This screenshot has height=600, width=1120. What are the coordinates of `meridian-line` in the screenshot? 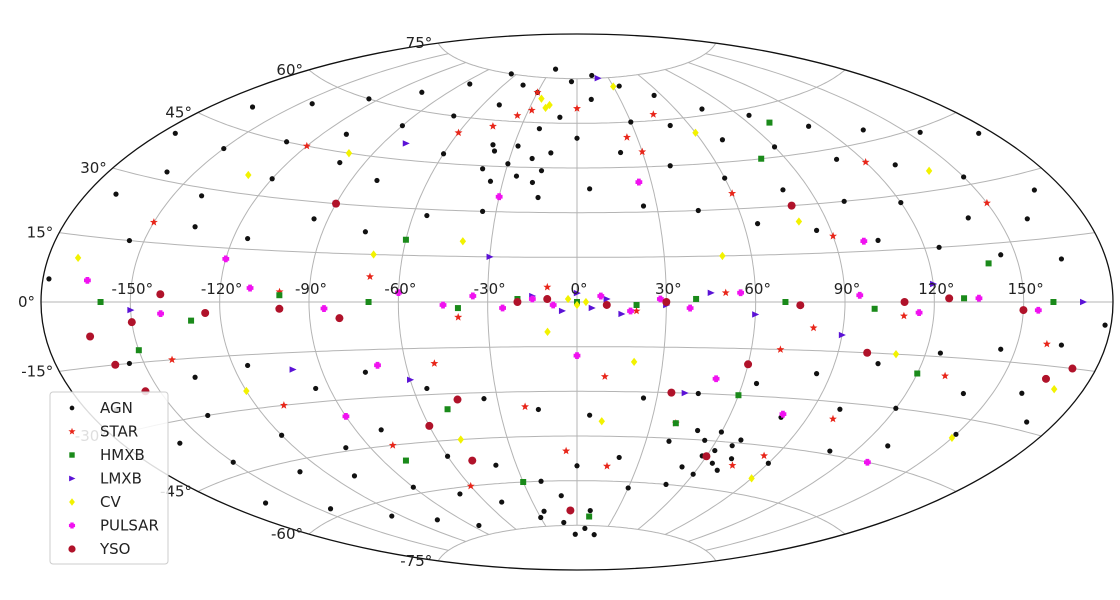 It's located at (517, 302).